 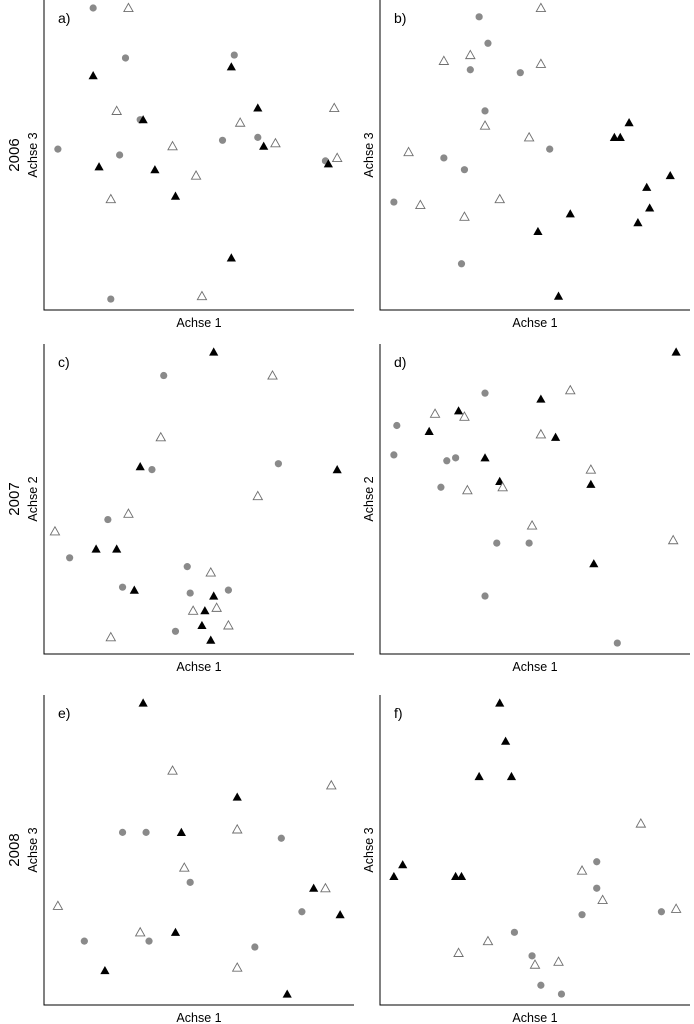 What do you see at coordinates (64, 362) in the screenshot?
I see `panel-label: c)` at bounding box center [64, 362].